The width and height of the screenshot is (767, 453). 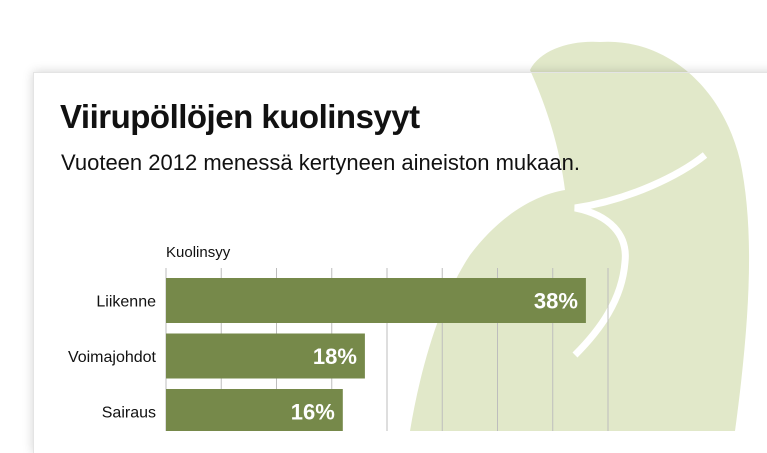 I want to click on category-label: Liikenne, so click(x=126, y=302).